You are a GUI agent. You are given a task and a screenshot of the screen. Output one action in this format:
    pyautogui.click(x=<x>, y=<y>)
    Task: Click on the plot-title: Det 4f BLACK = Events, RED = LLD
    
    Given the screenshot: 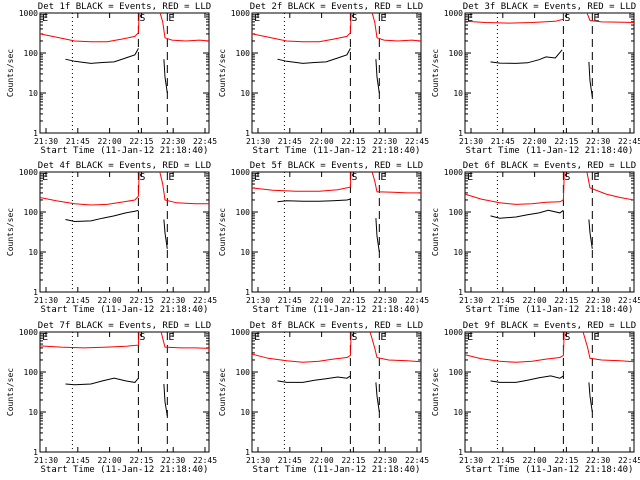 What is the action you would take?
    pyautogui.click(x=124, y=166)
    